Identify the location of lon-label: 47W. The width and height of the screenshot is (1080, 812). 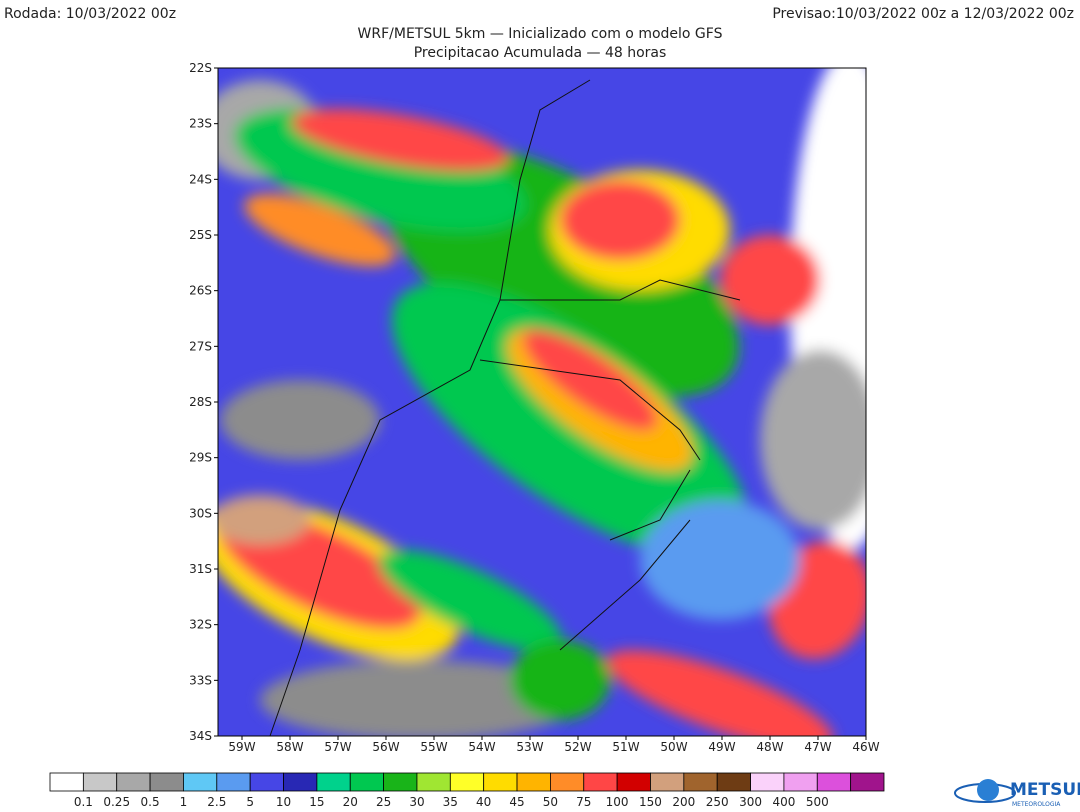
(817, 747).